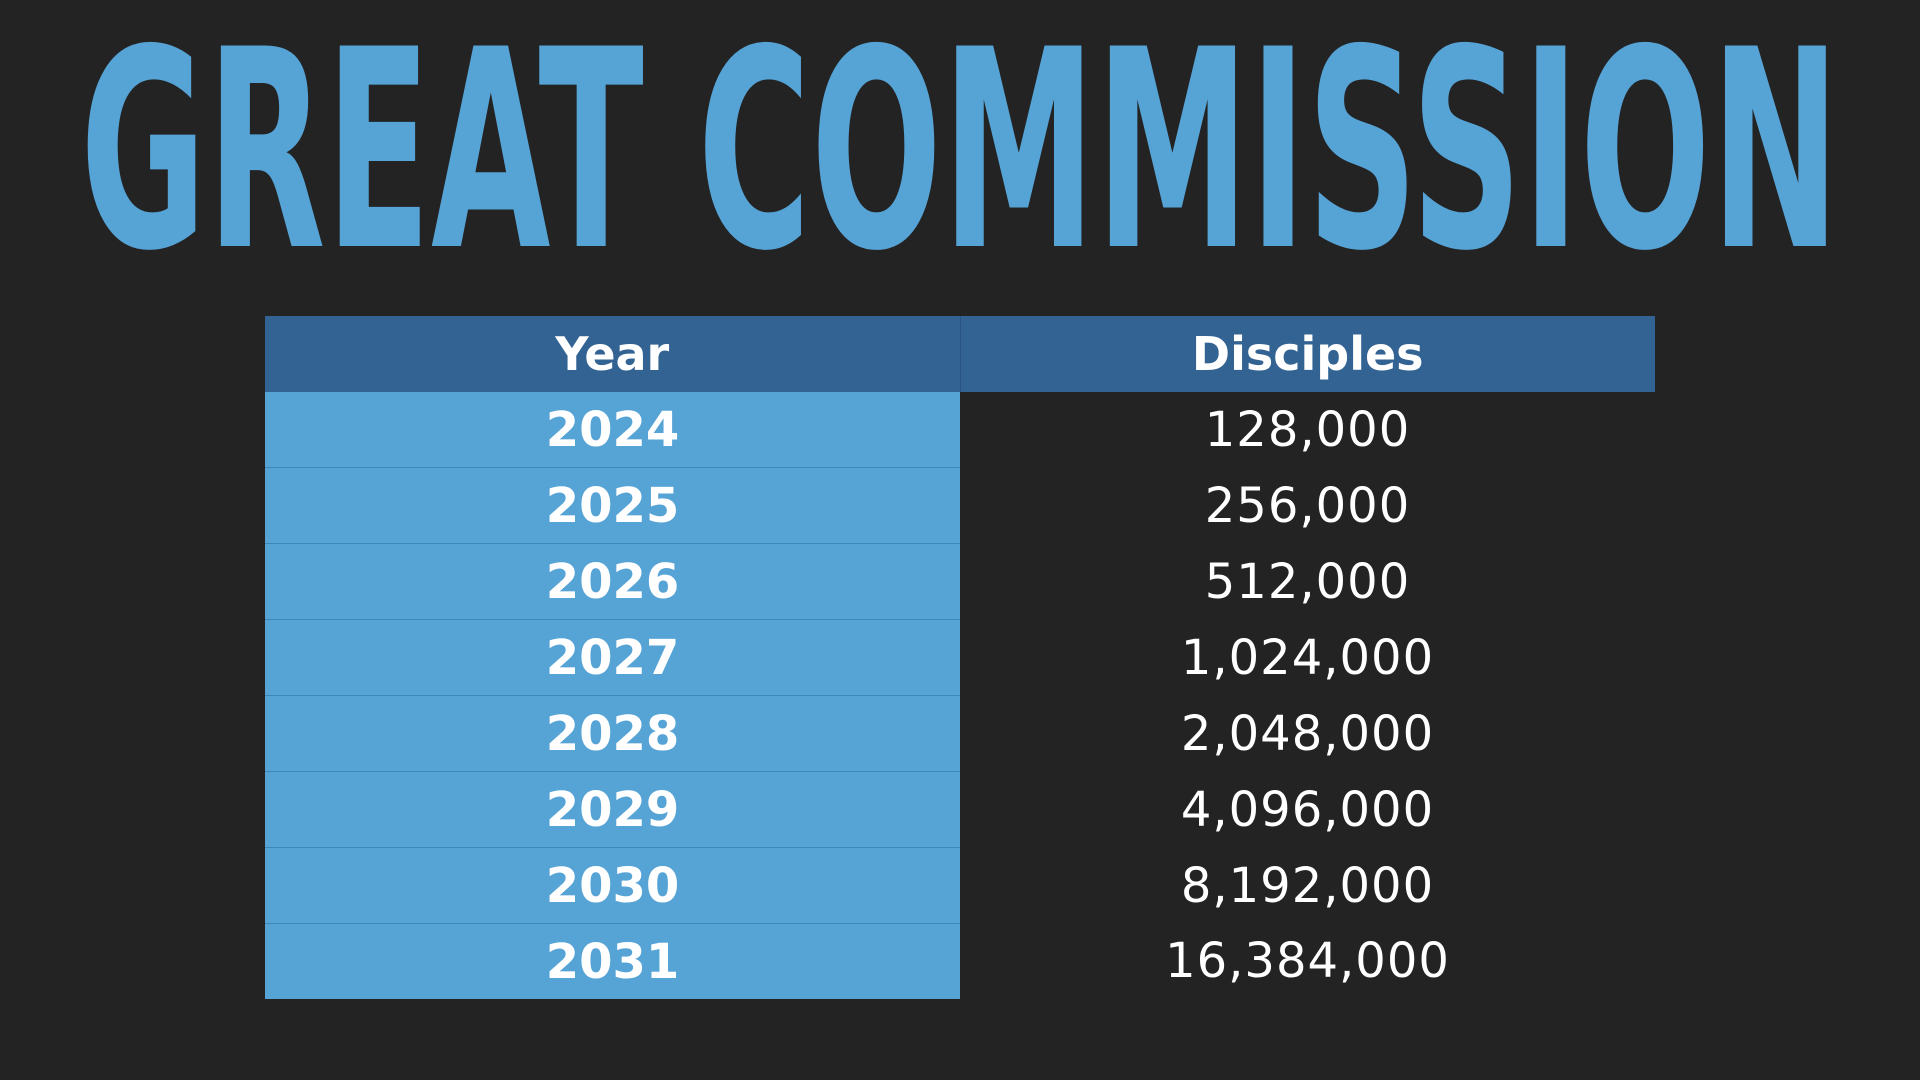 This screenshot has width=1920, height=1080. What do you see at coordinates (1307, 354) in the screenshot?
I see `column-header-disciples: Disciples` at bounding box center [1307, 354].